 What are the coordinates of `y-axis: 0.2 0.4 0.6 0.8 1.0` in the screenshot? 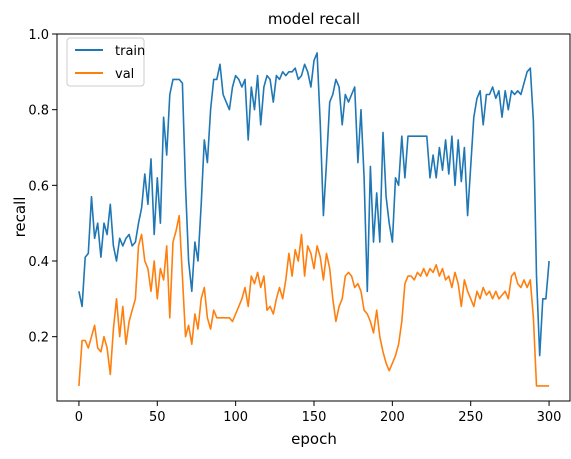 It's located at (42, 187).